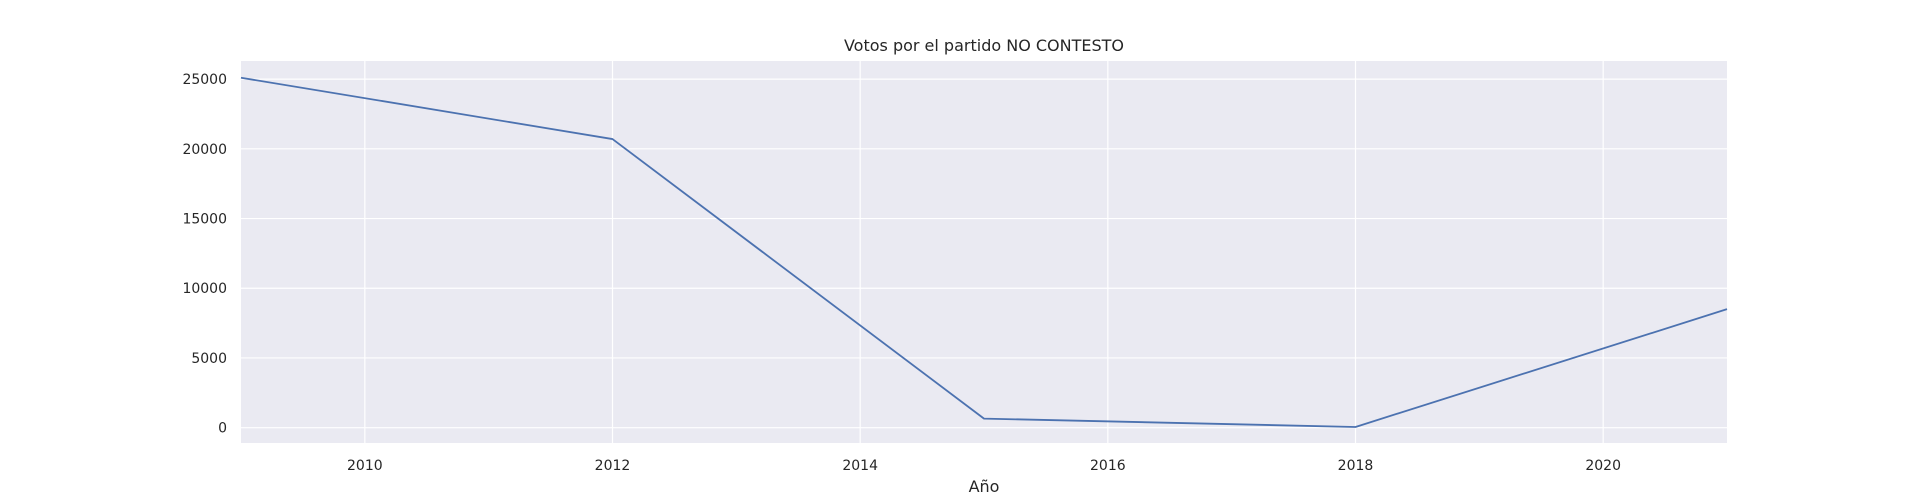  I want to click on y-tick-label: 20000, so click(204, 150).